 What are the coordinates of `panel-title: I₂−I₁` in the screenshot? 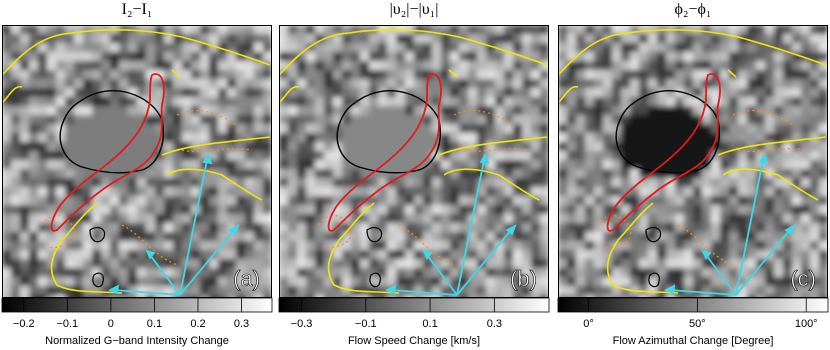 It's located at (137, 9).